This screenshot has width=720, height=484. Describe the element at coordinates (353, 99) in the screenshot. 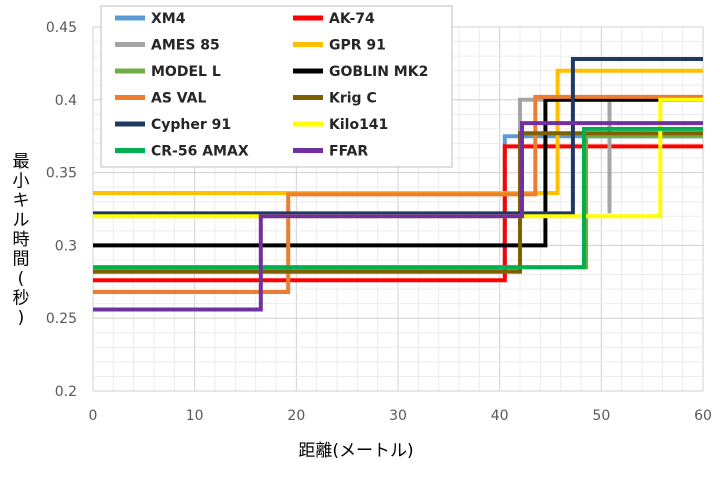

I see `legend-label: Krig C` at that location.